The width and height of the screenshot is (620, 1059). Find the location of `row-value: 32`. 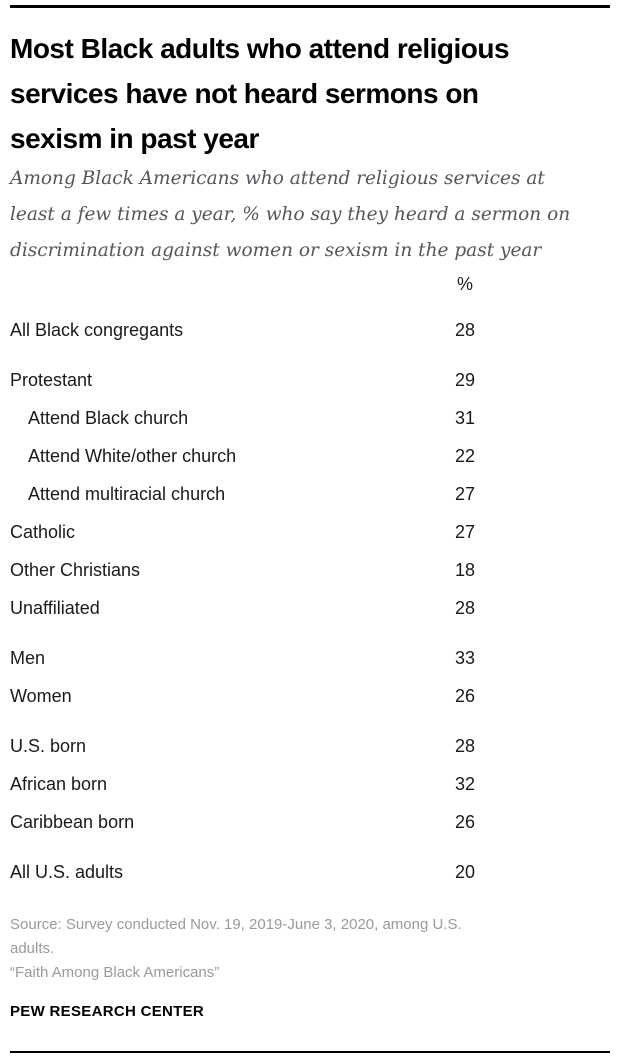

row-value: 32 is located at coordinates (465, 783).